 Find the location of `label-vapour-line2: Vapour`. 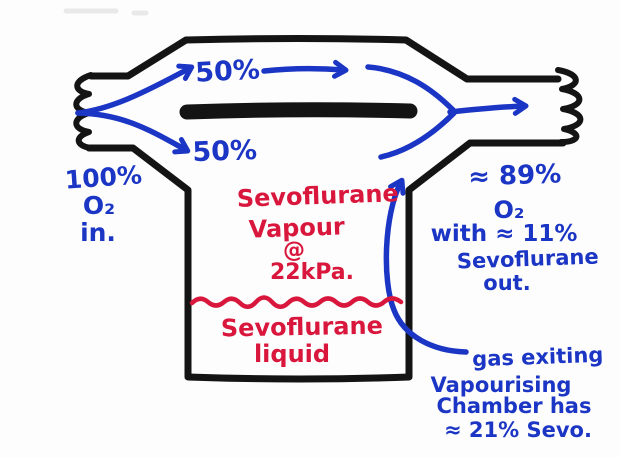

label-vapour-line2: Vapour is located at coordinates (296, 227).